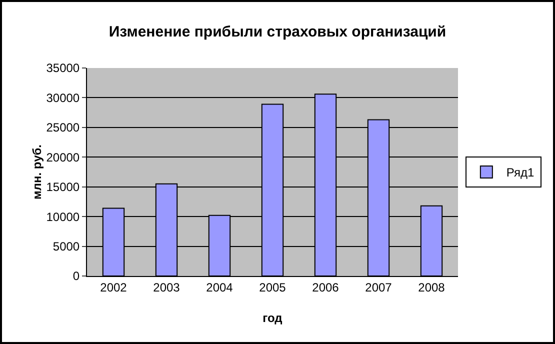  Describe the element at coordinates (326, 287) in the screenshot. I see `x-tick-label: 2006` at that location.